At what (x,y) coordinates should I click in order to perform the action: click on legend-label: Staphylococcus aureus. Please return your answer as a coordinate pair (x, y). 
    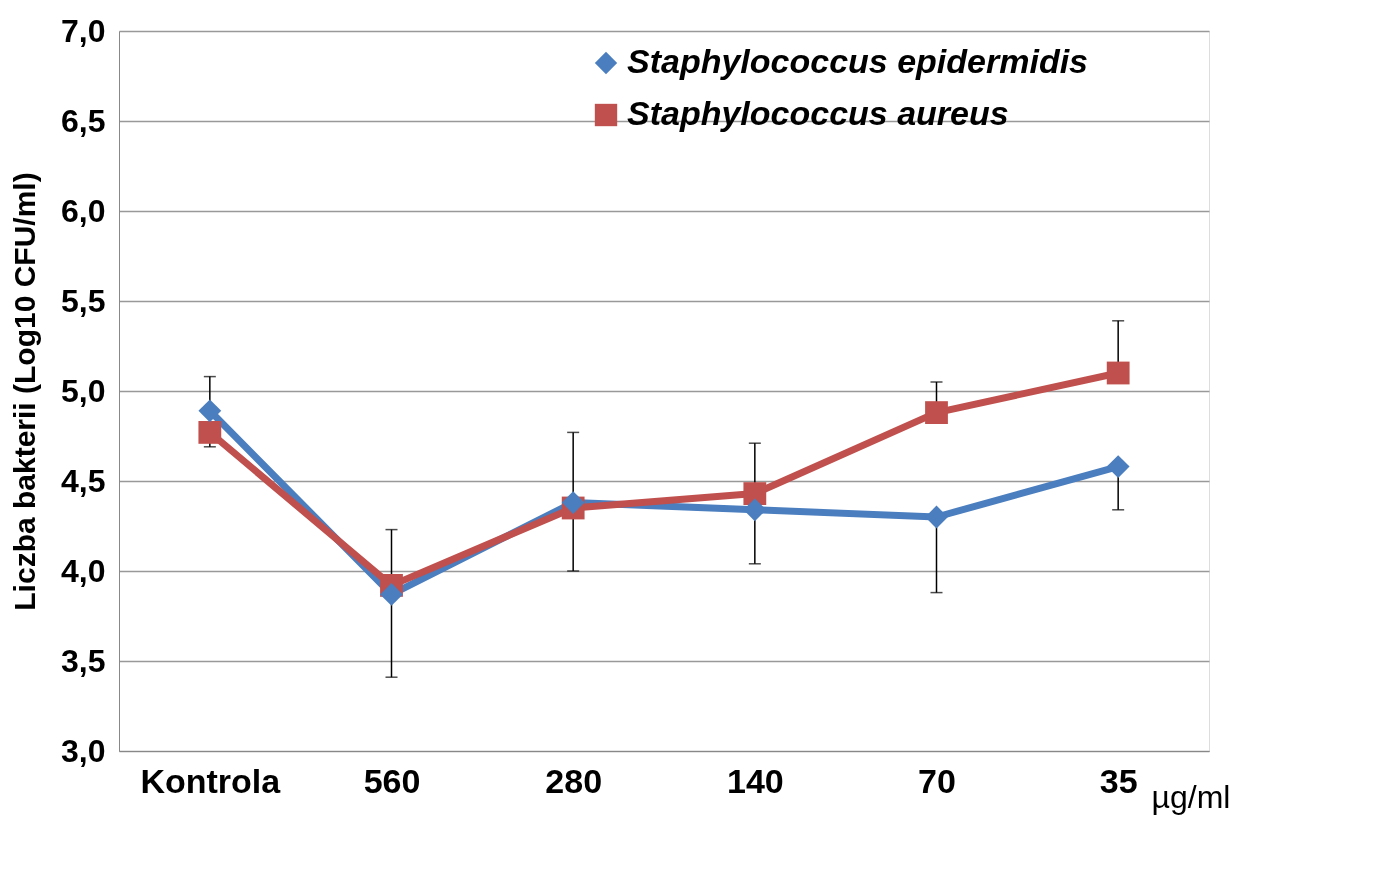
    Looking at the image, I should click on (818, 113).